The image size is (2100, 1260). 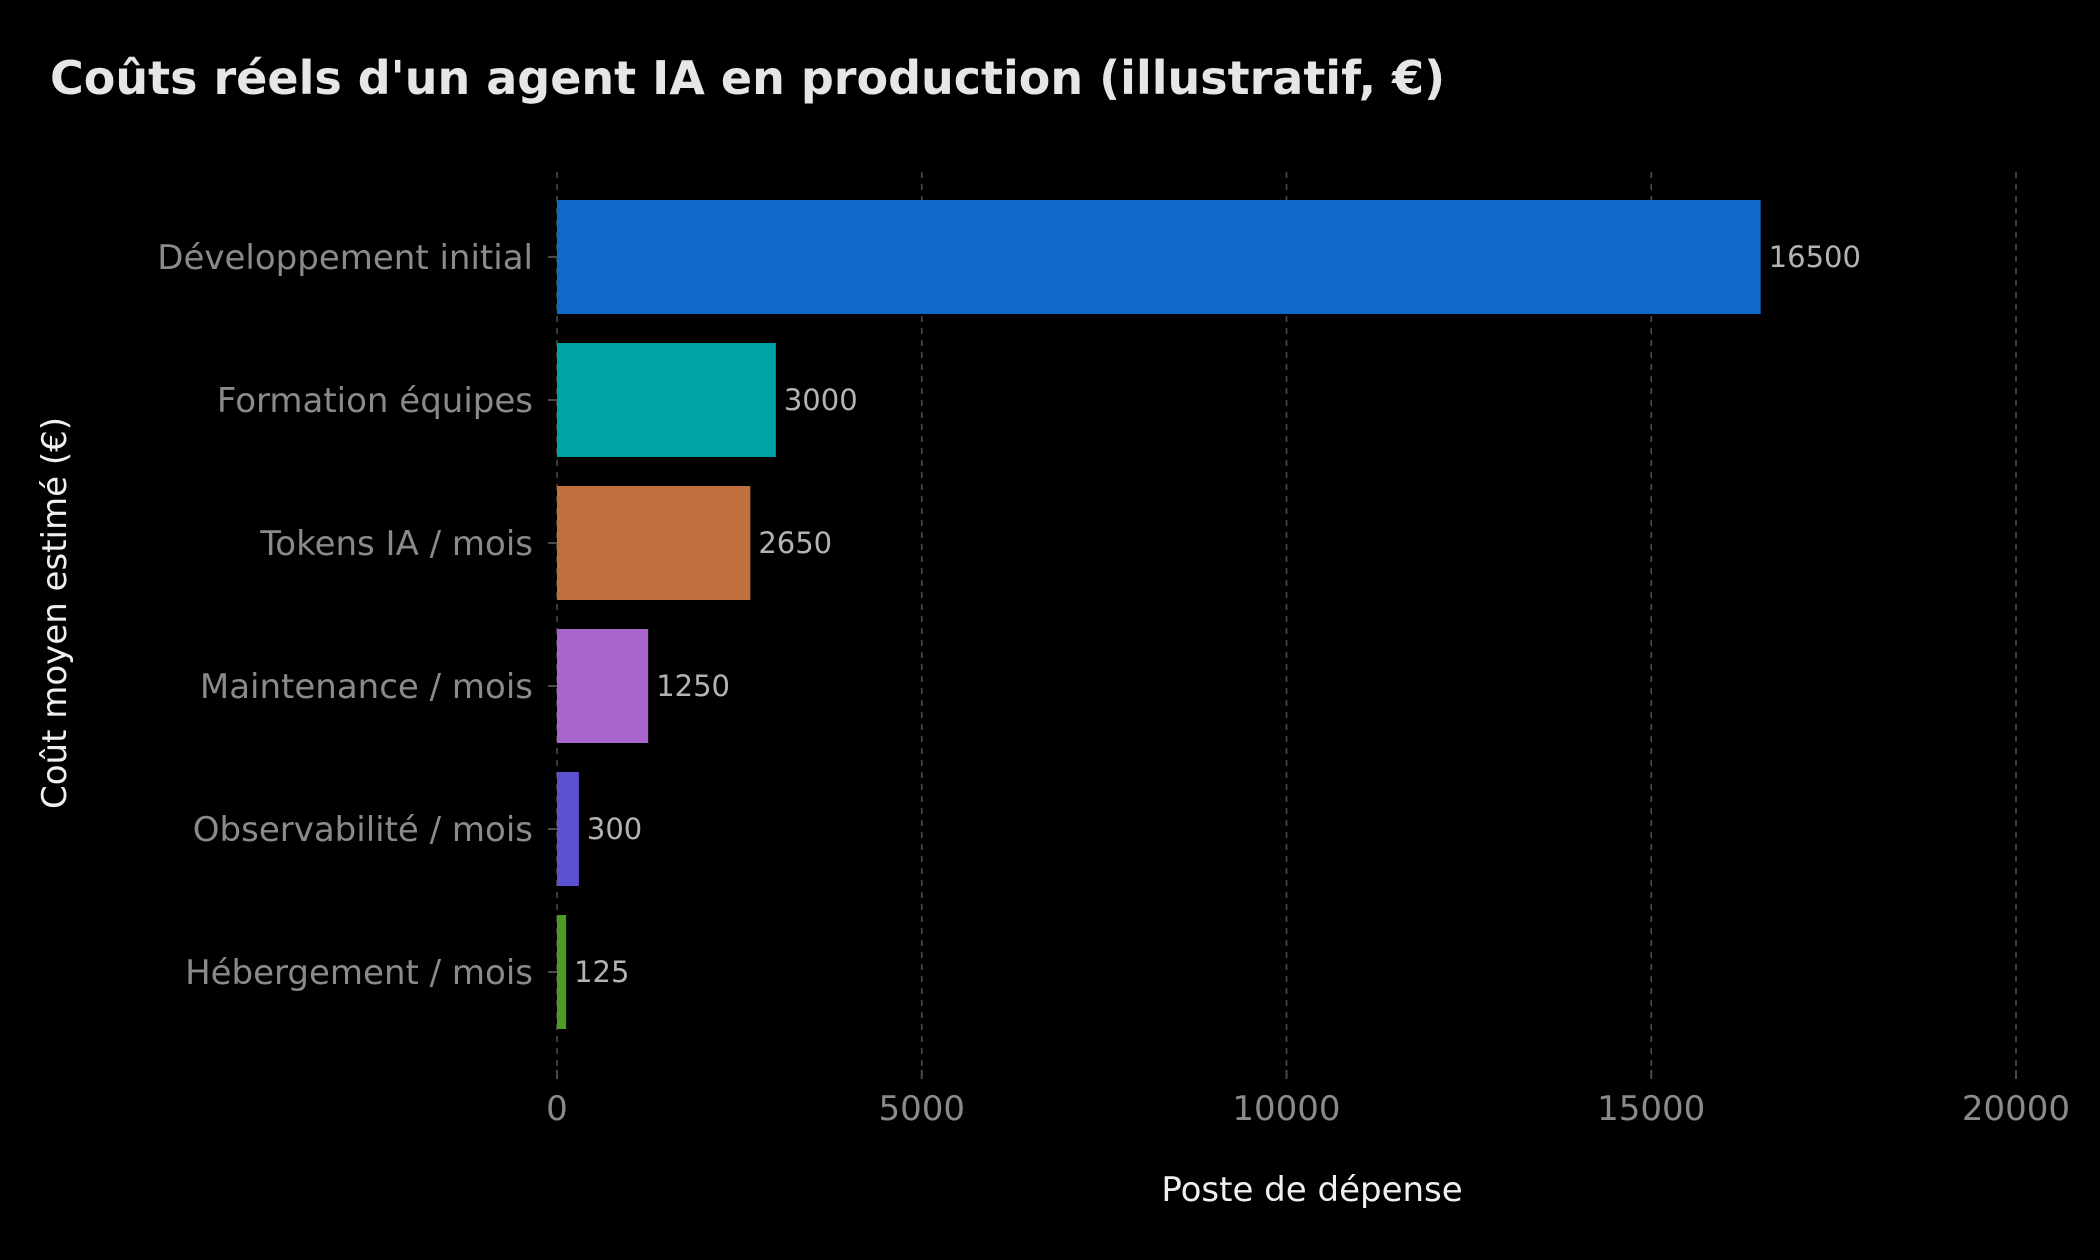 I want to click on x-axis-ticks: 0 5000 10000 15000 20000, so click(x=1308, y=1099).